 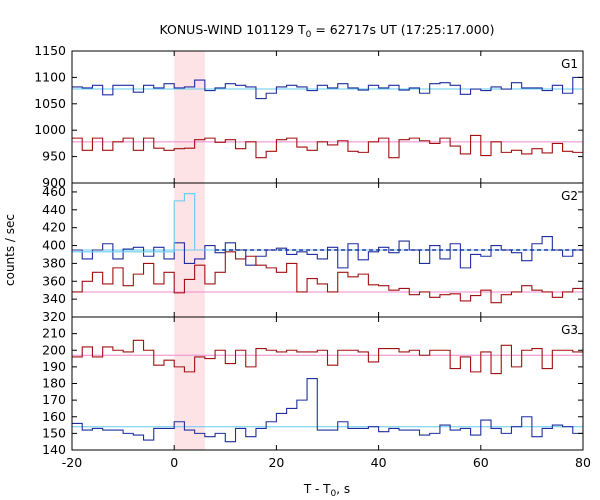 I want to click on x-axis-label: T - T0, s, so click(x=326, y=490).